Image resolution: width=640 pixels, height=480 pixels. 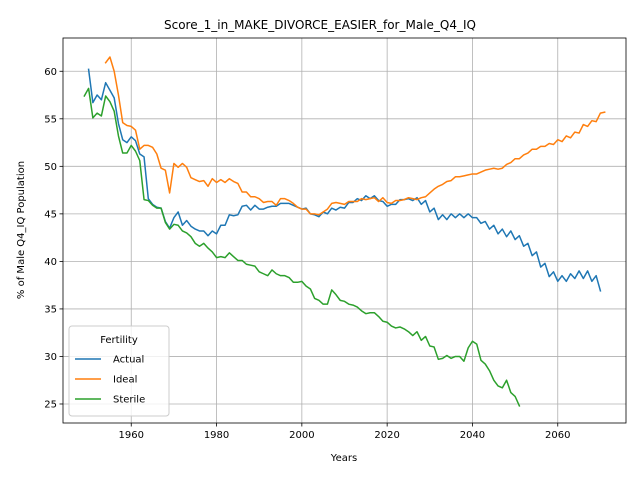 I want to click on x-axis-label: Years, so click(x=343, y=458).